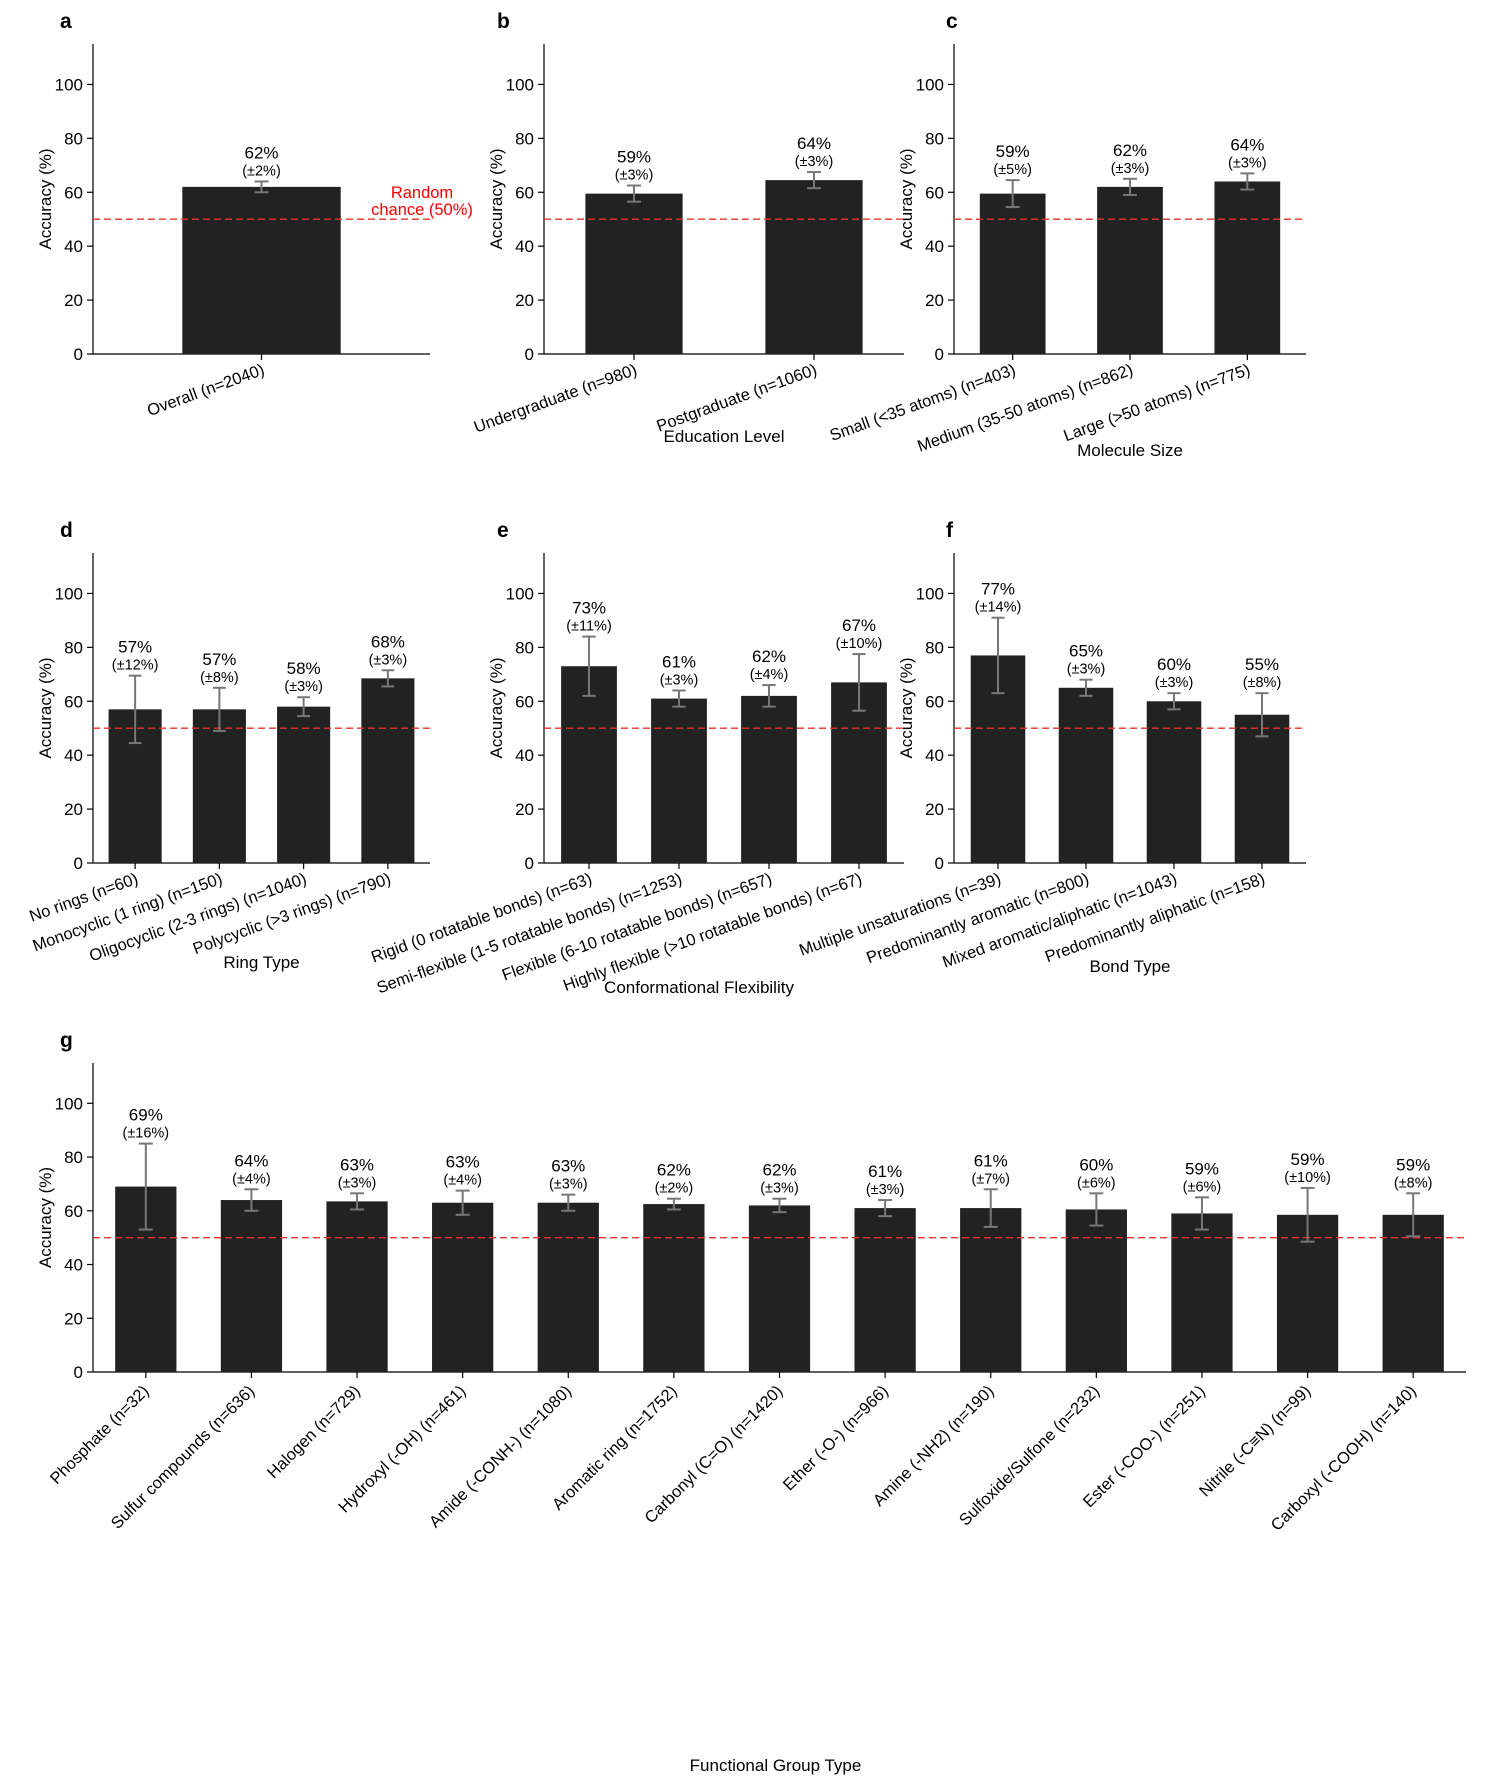 This screenshot has width=1495, height=1782. I want to click on ci-label: (±11%), so click(589, 627).